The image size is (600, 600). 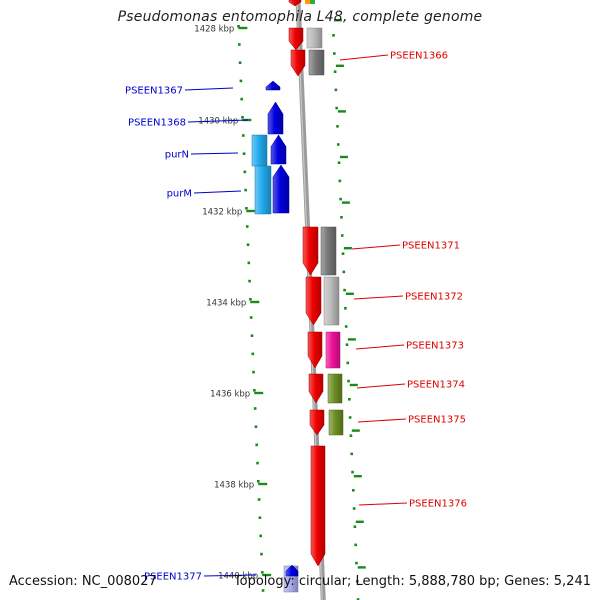 I want to click on gene-label-text: PSEEN1375, so click(x=437, y=420).